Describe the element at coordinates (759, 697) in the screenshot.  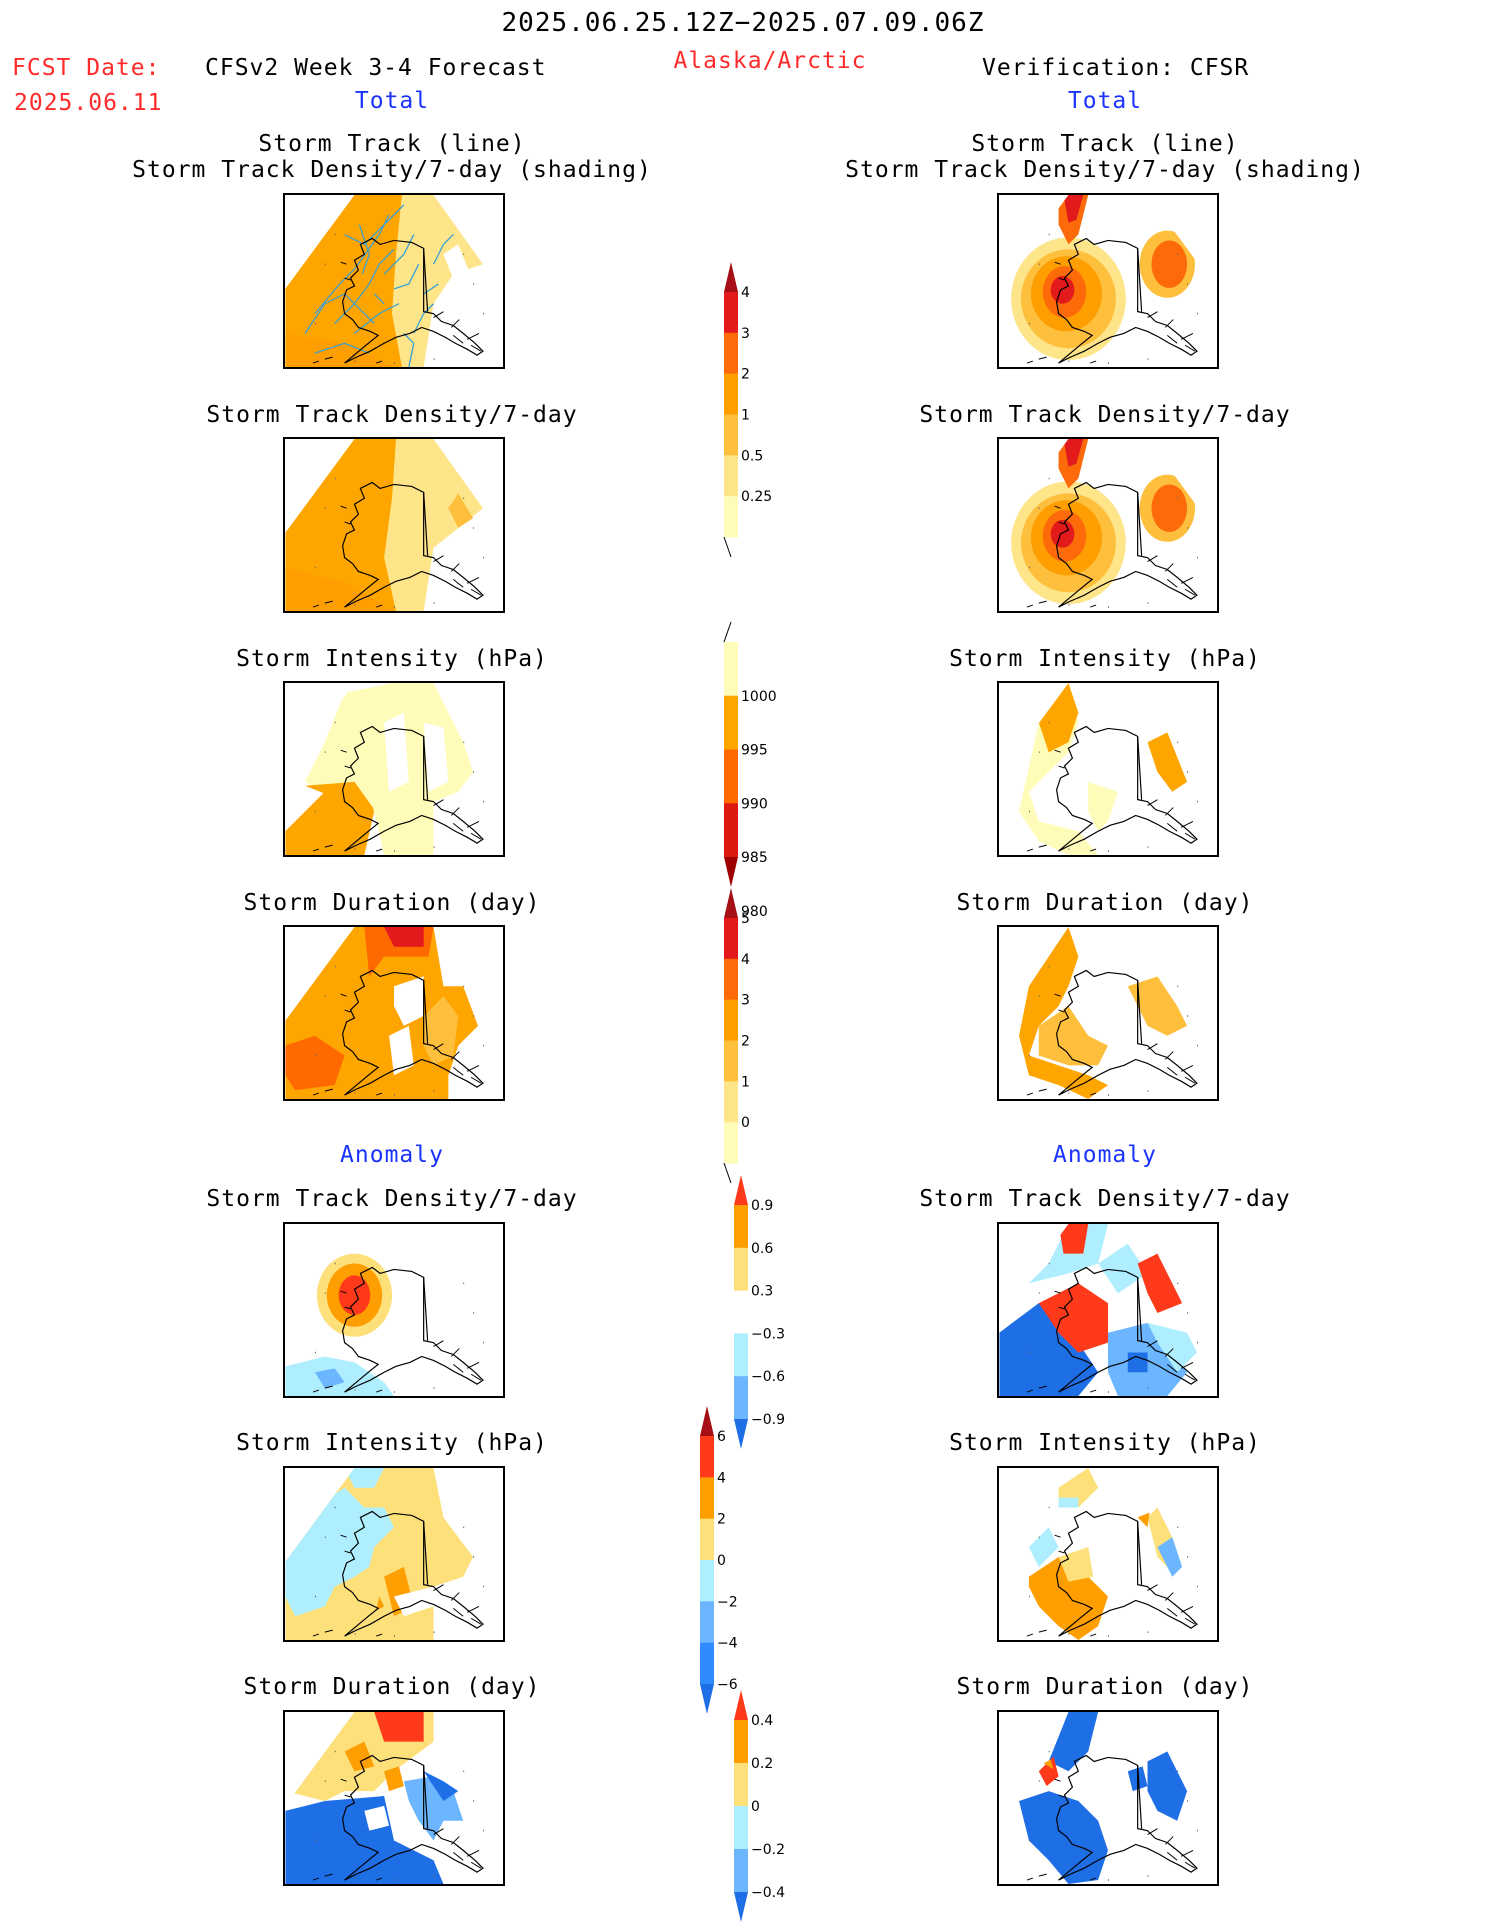
I see `colorbar-tick-label: 1000` at that location.